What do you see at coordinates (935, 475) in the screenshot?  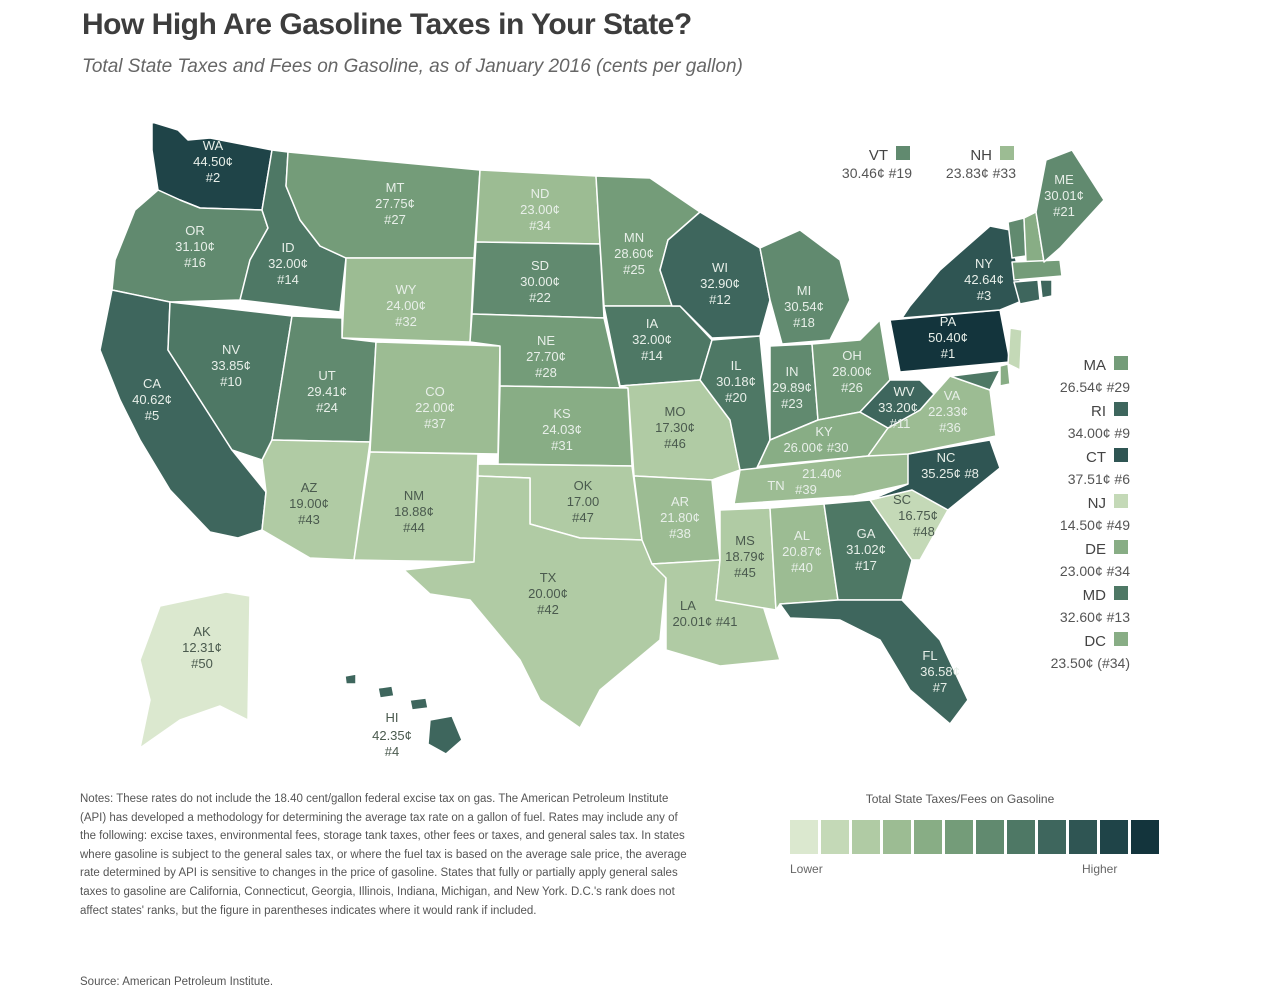 I see `state-NC` at bounding box center [935, 475].